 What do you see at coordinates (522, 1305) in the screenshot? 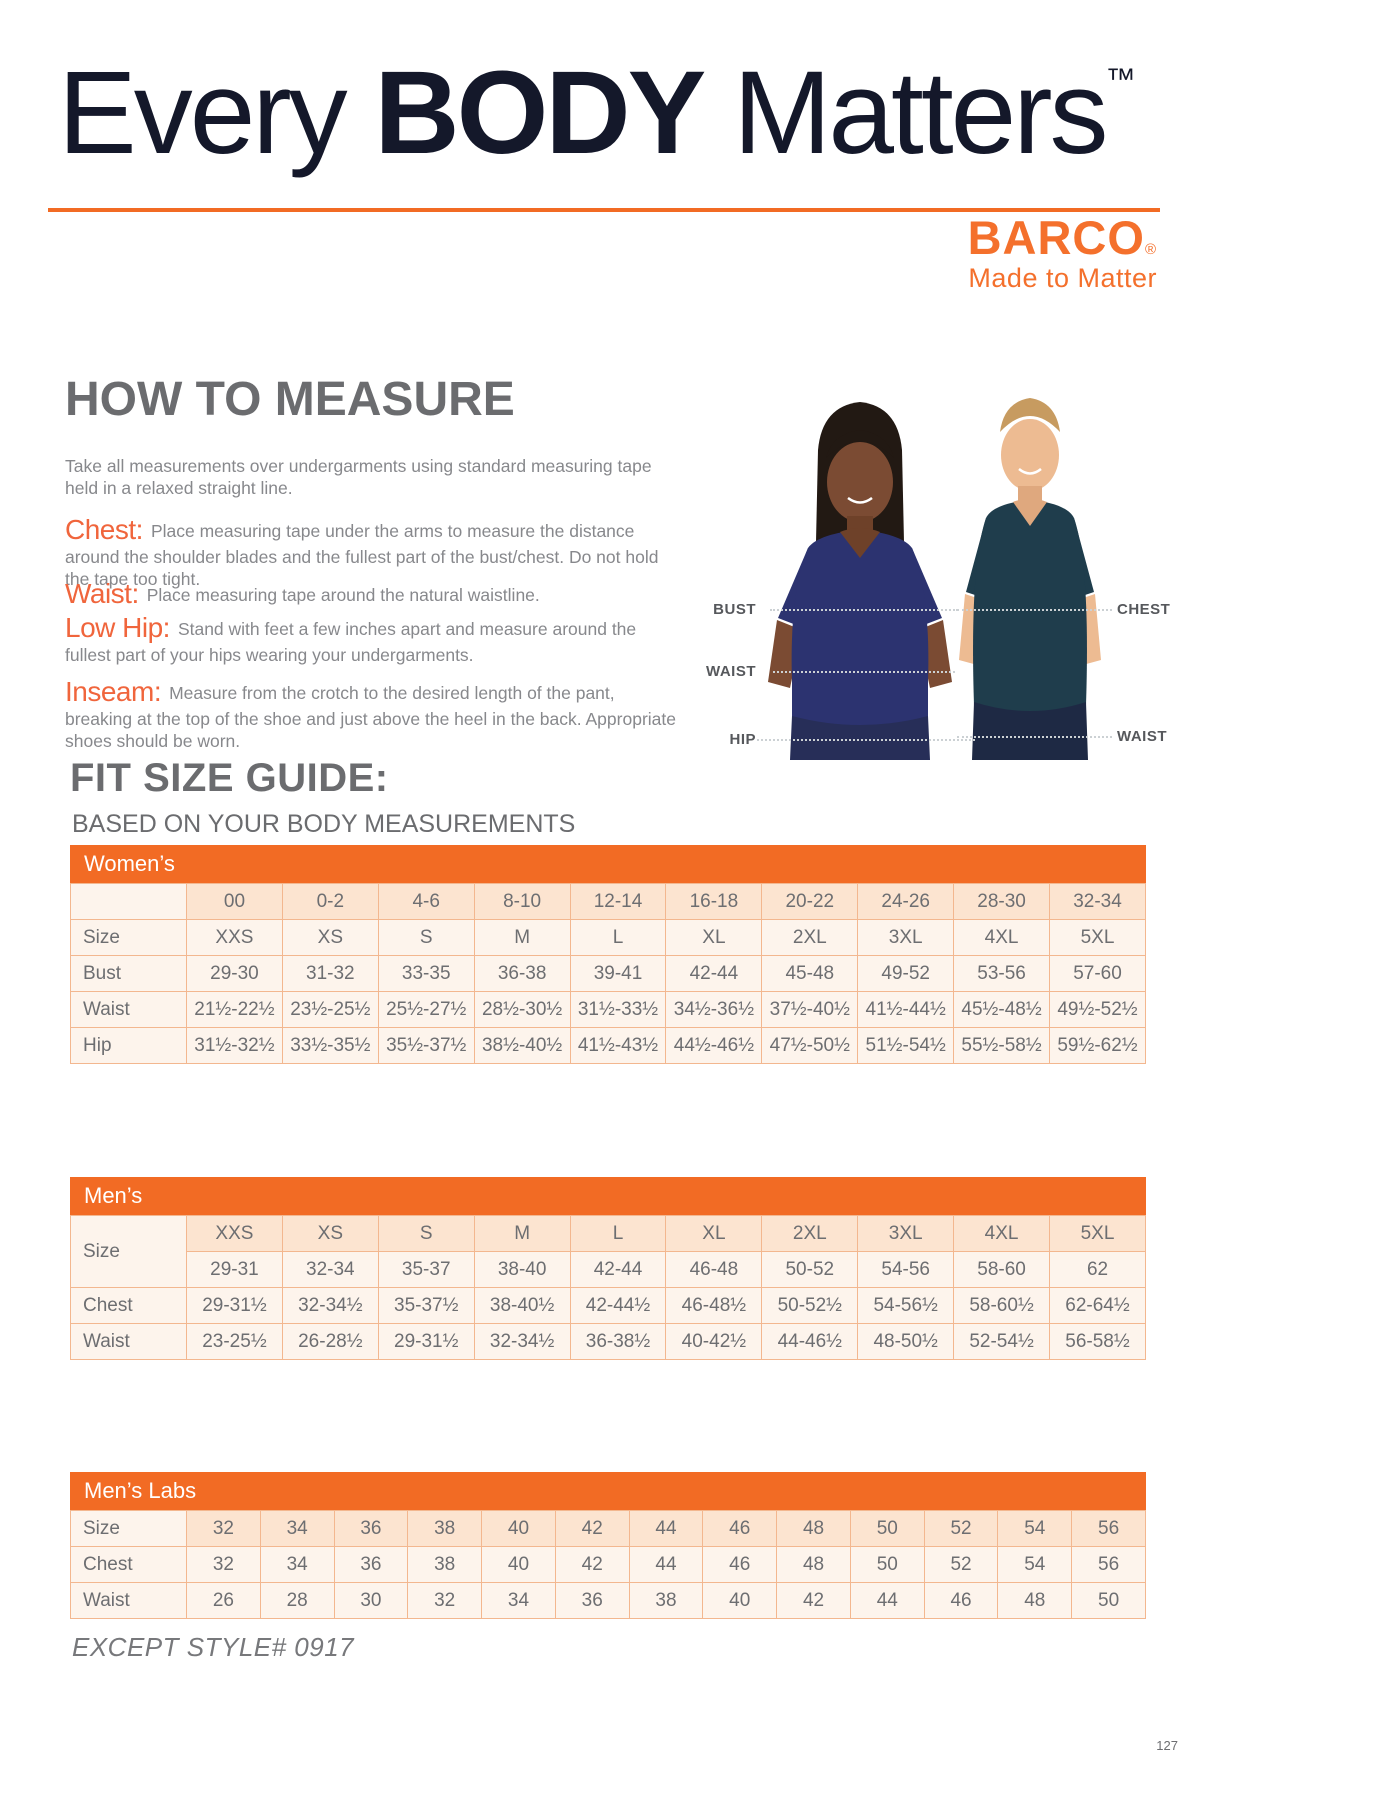
I see `table-cell: 38-40½` at bounding box center [522, 1305].